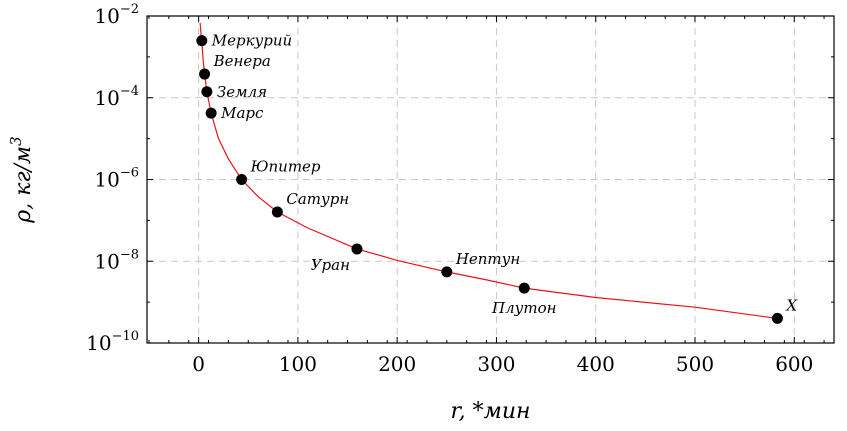  Describe the element at coordinates (242, 92) in the screenshot. I see `point-label: Земля` at that location.